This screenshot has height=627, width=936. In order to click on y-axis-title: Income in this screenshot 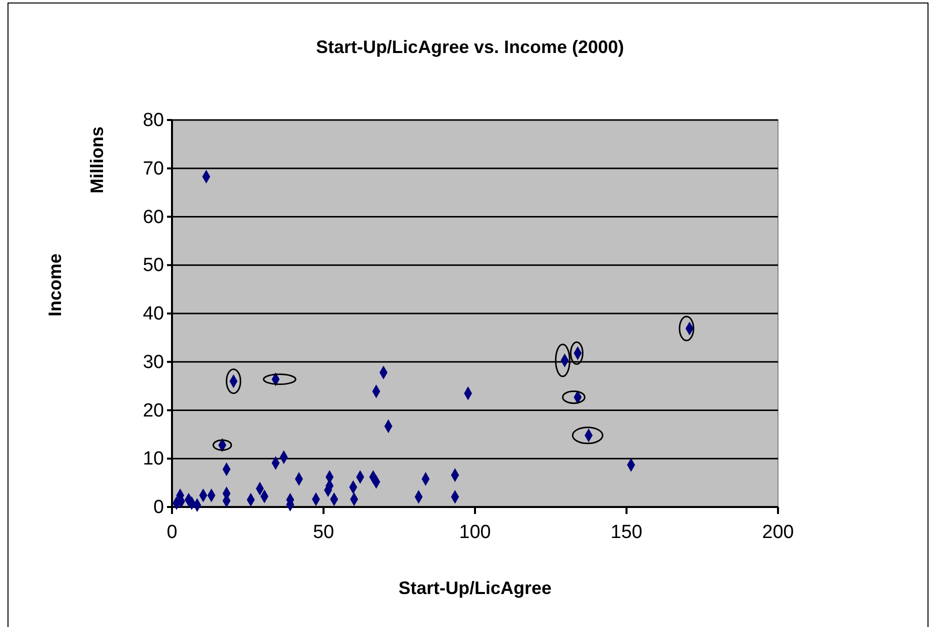, I will do `click(55, 285)`.